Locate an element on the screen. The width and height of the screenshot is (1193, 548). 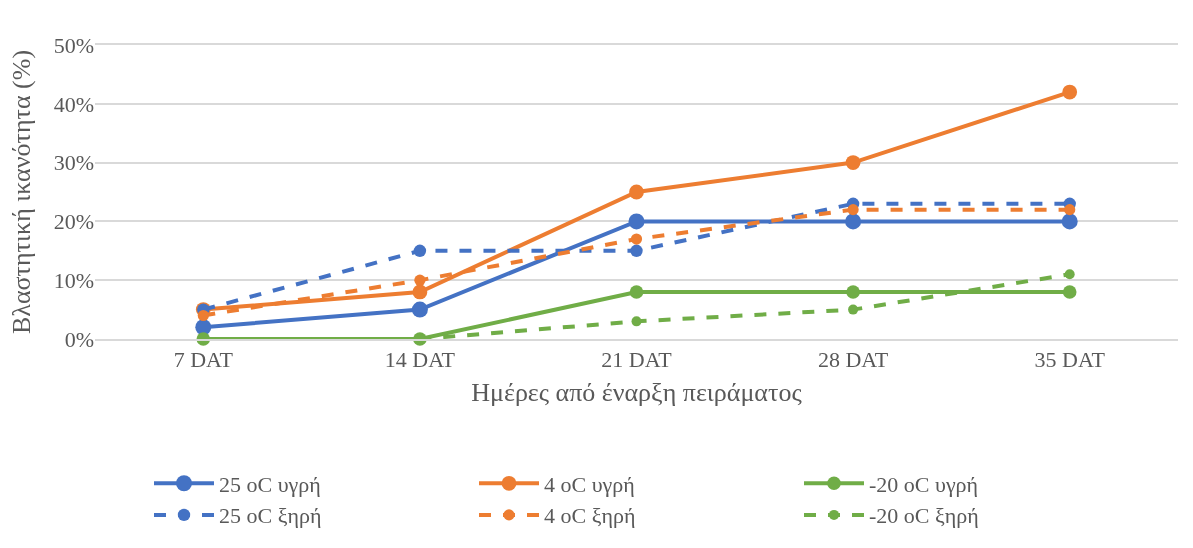
y-tick-label: 0% is located at coordinates (79, 339).